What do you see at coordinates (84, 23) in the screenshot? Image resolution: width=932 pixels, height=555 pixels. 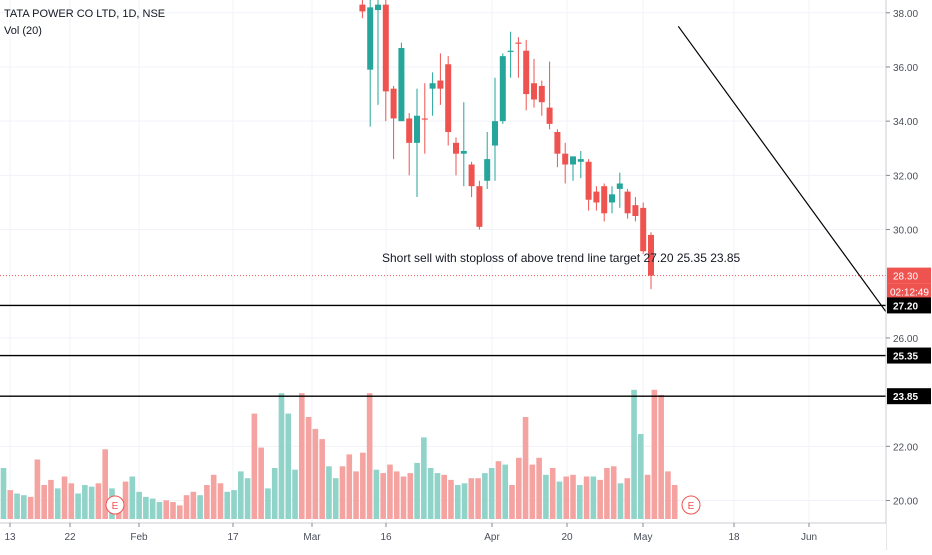 I see `chart-legend: TATA POWER CO LTD, 1D, NSE Vol (20)` at bounding box center [84, 23].